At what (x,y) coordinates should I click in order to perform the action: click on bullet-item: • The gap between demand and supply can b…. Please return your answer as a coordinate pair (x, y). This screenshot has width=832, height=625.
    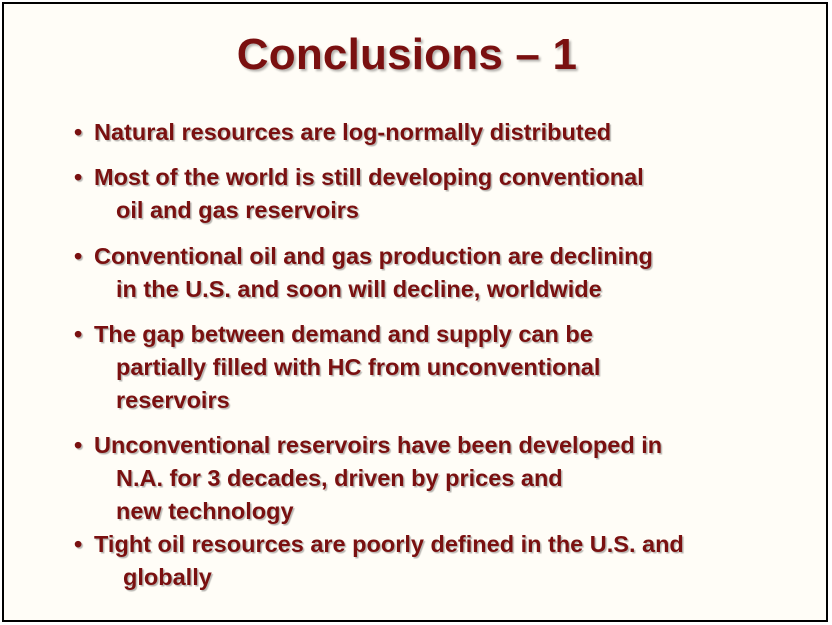
    Looking at the image, I should click on (337, 367).